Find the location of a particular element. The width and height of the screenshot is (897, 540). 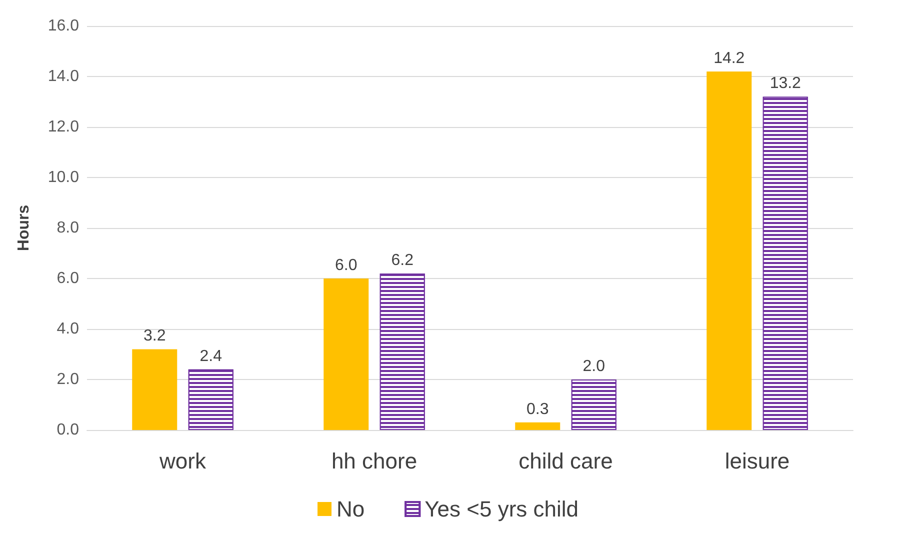

x-tick-label: leisure is located at coordinates (757, 461).